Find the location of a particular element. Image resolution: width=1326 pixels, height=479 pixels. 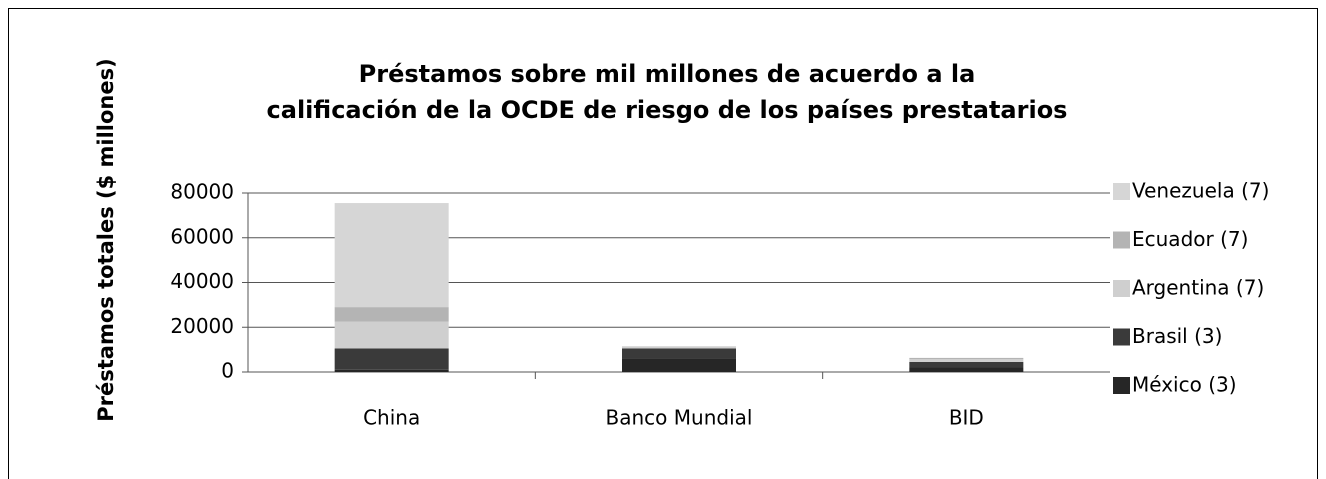

y-tick-label: 20000 is located at coordinates (202, 326).